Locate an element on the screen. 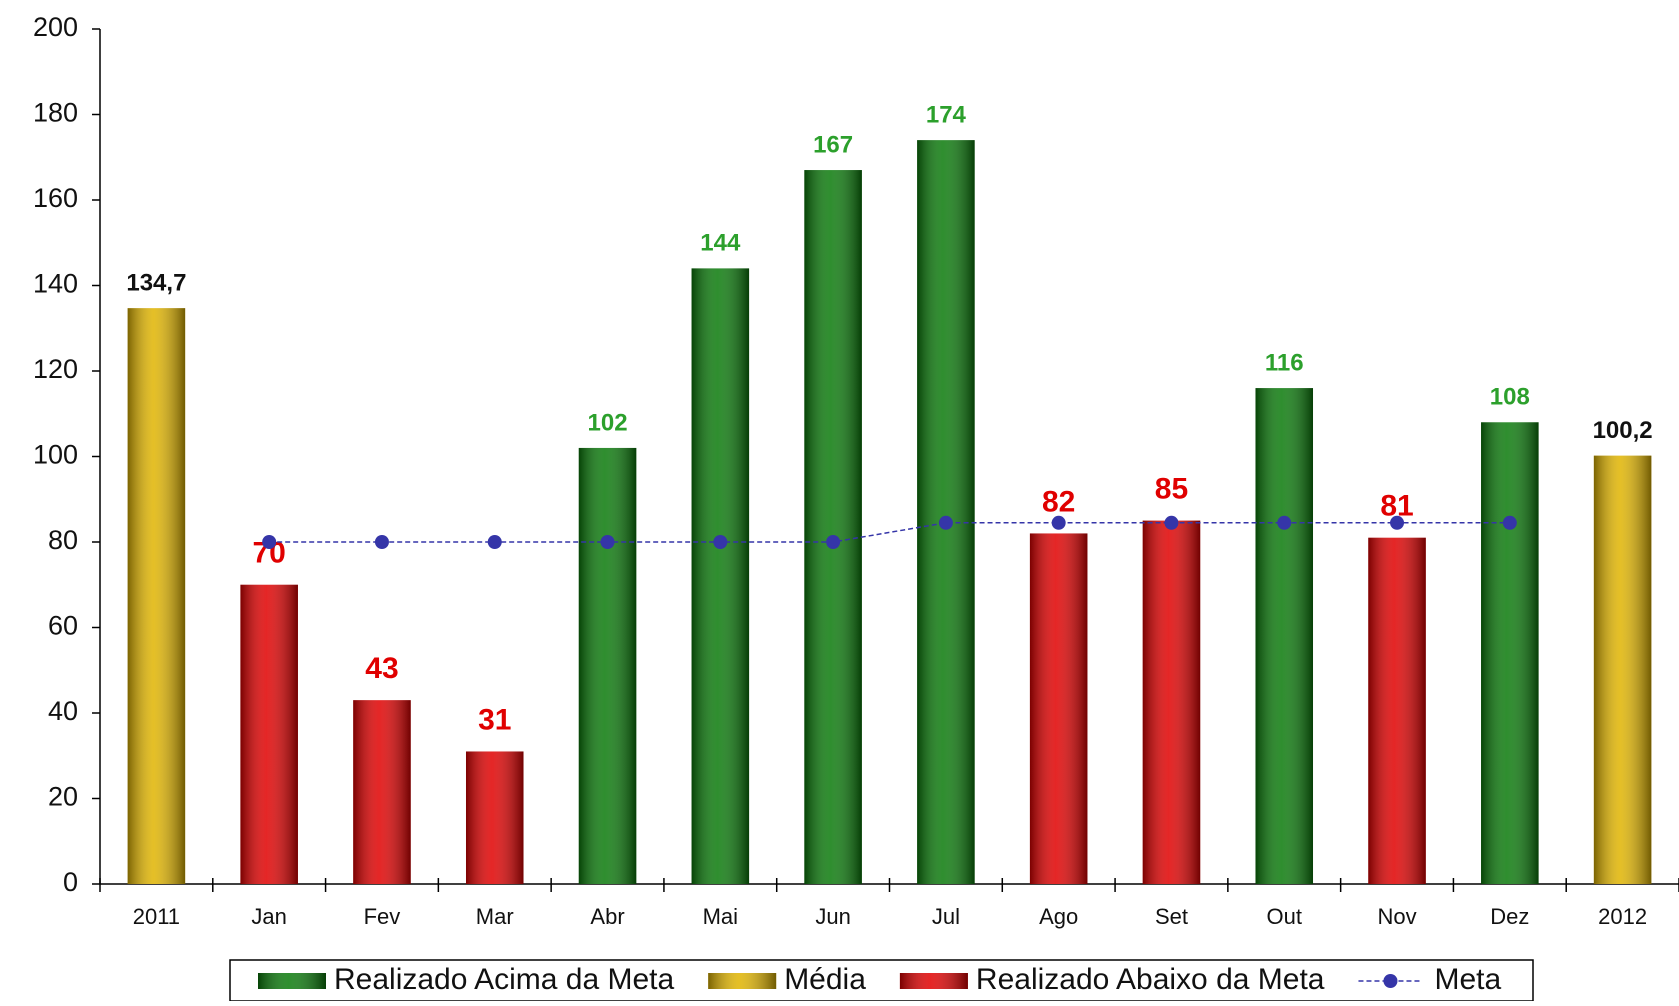 Image resolution: width=1679 pixels, height=1006 pixels. legend-label: Meta is located at coordinates (1467, 979).